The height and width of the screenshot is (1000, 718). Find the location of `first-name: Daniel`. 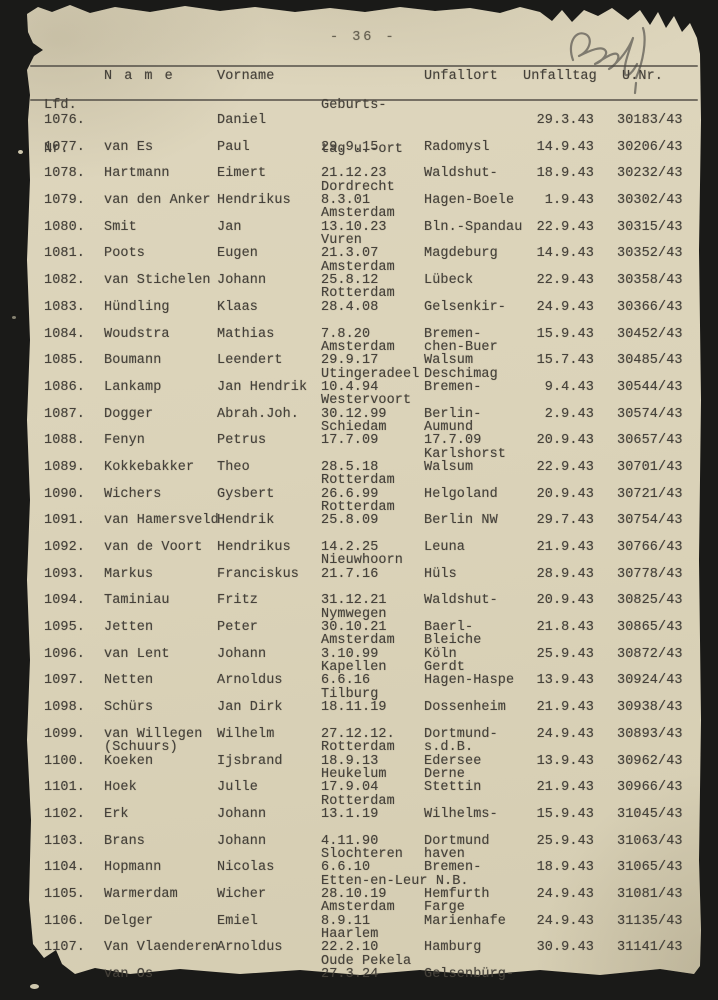

first-name: Daniel is located at coordinates (242, 120).